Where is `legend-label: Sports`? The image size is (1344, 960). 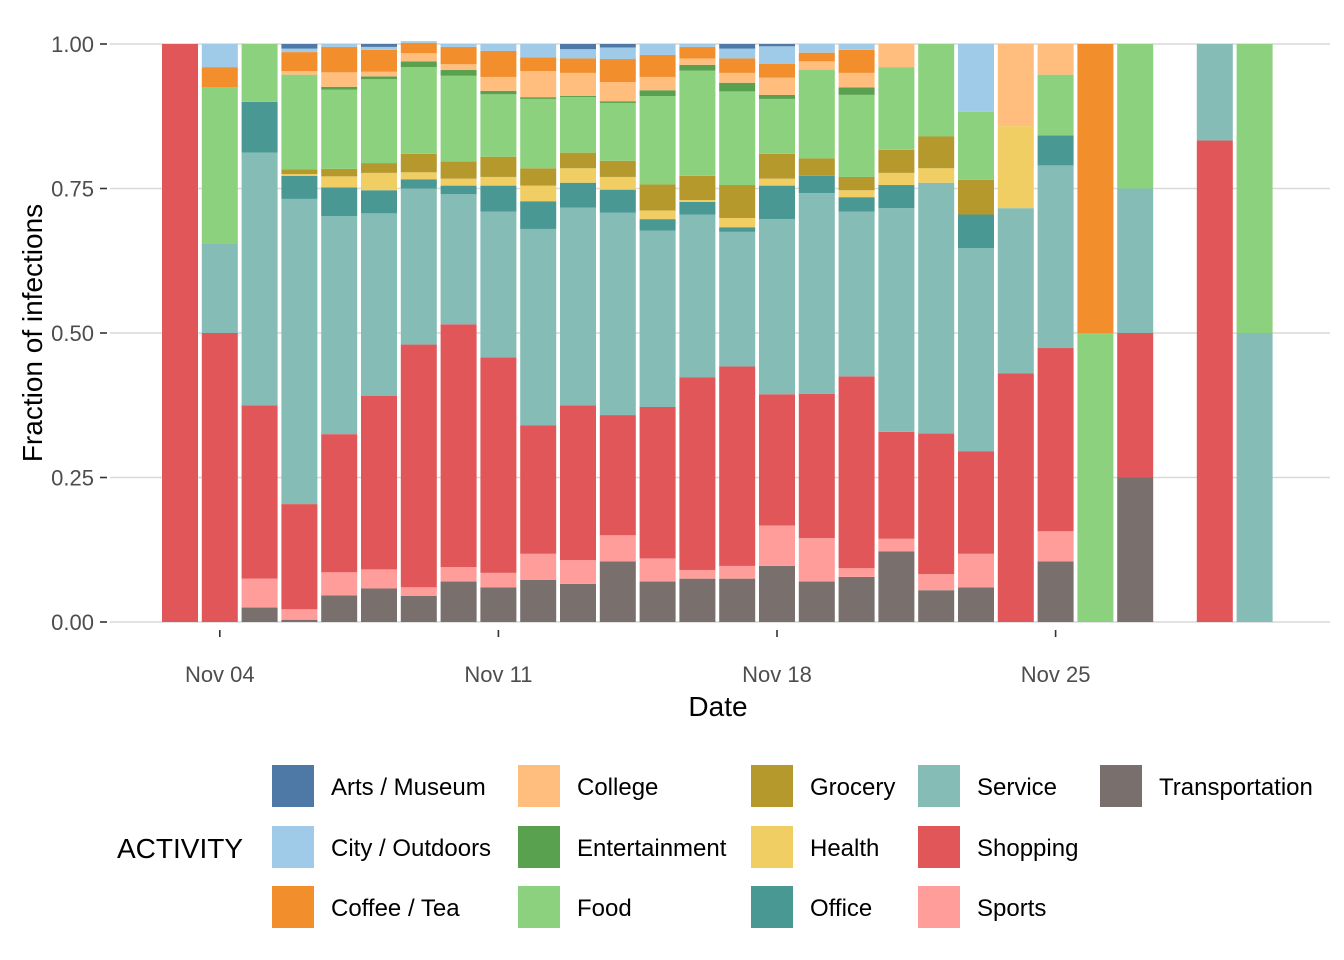 legend-label: Sports is located at coordinates (1011, 908).